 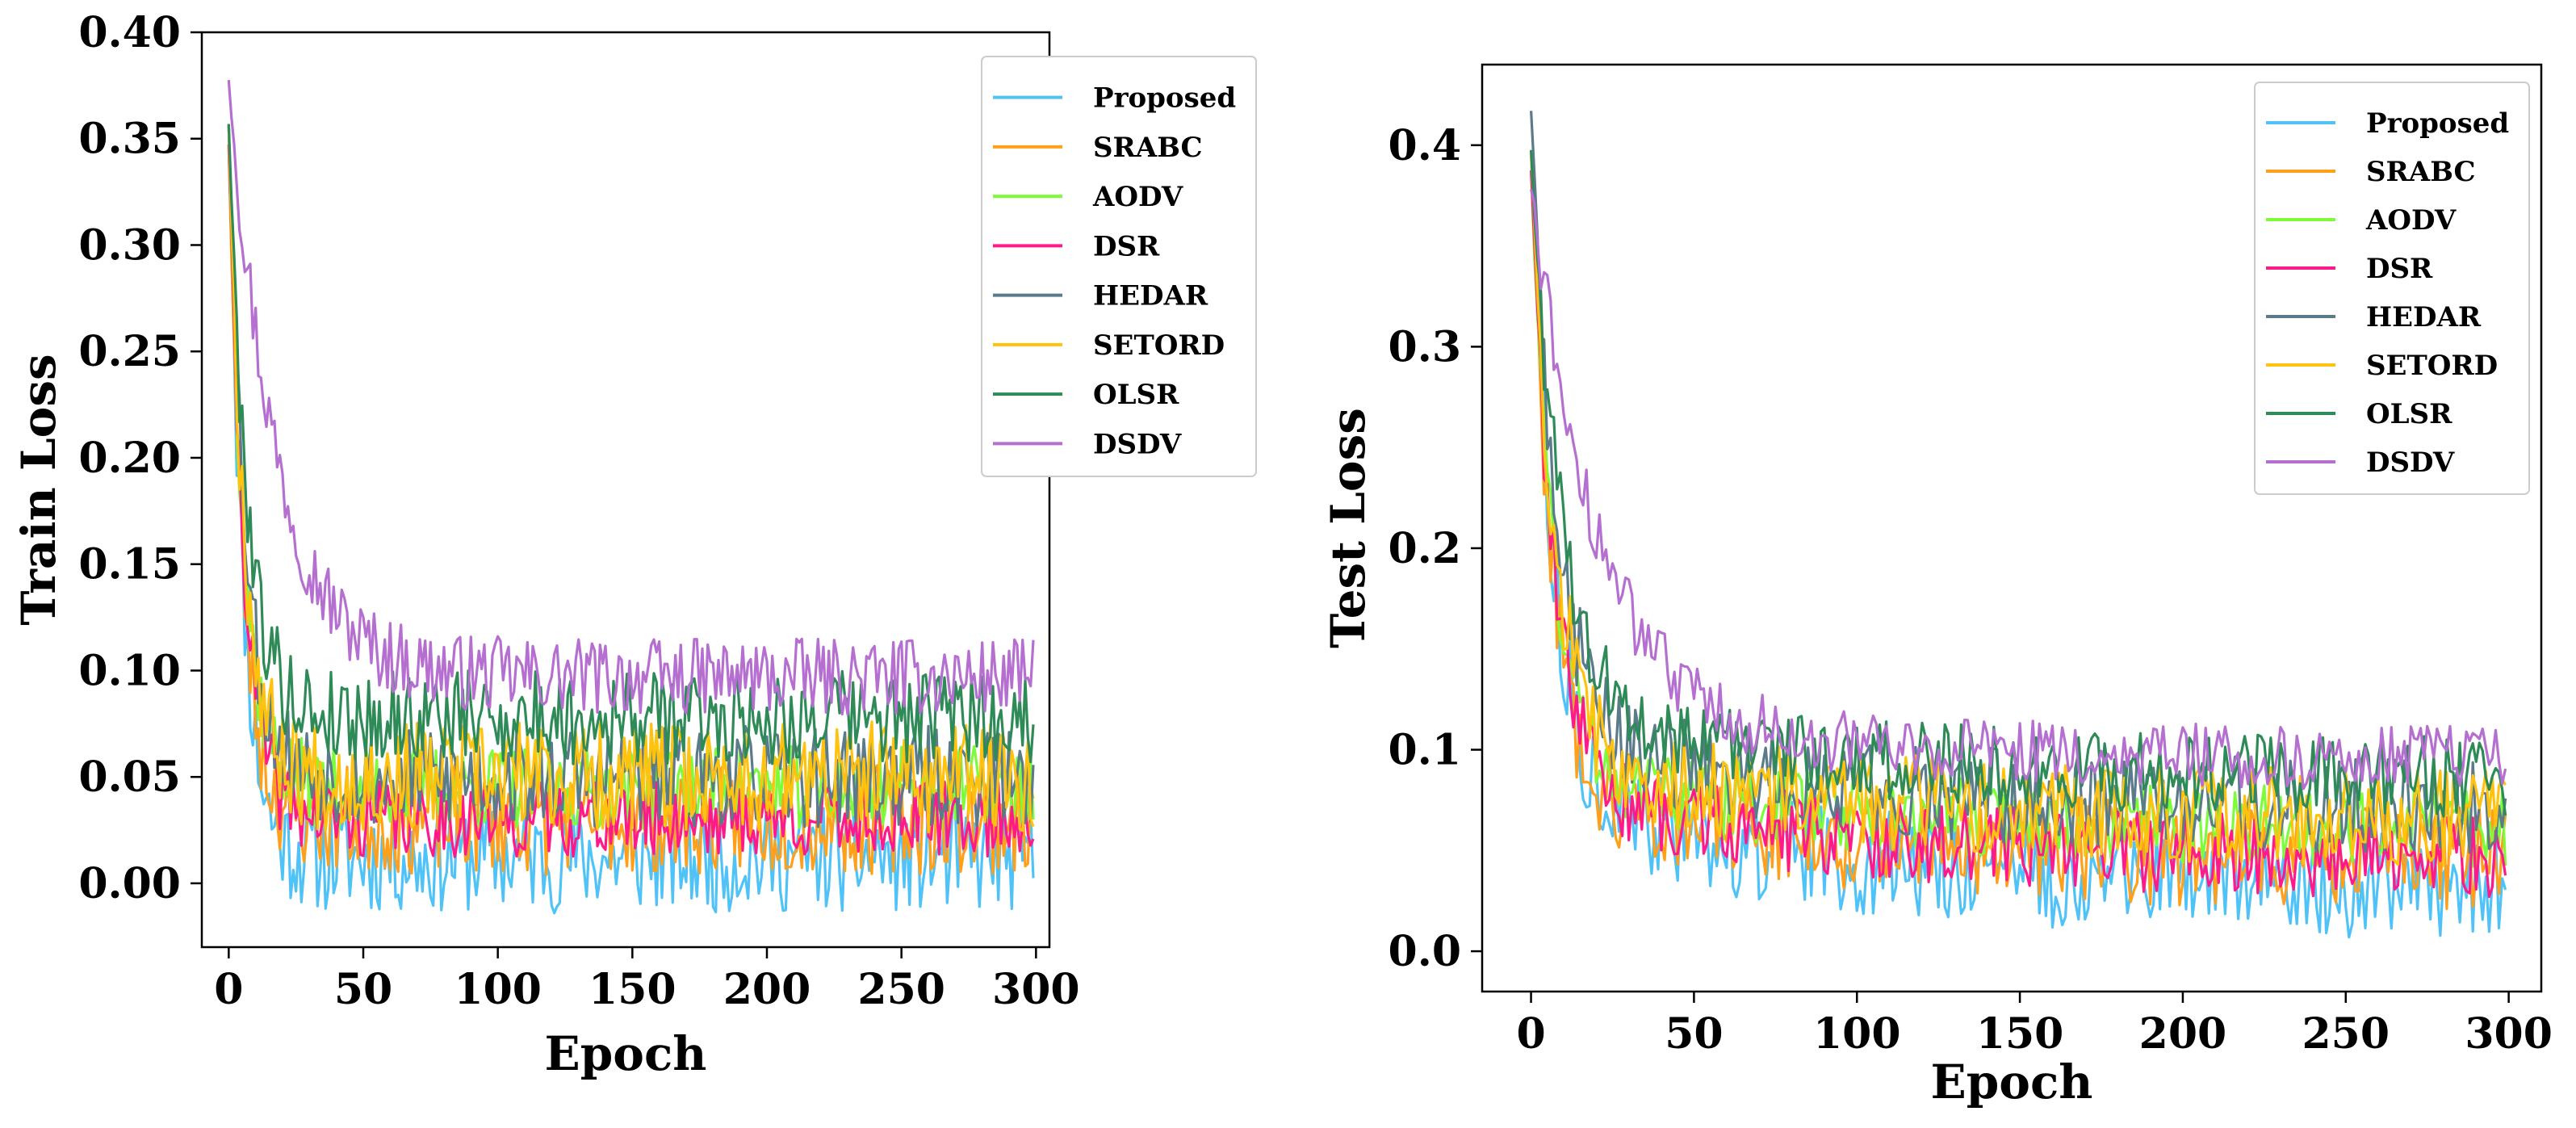 What do you see at coordinates (1425, 548) in the screenshot?
I see `y-tick-label: 0.2` at bounding box center [1425, 548].